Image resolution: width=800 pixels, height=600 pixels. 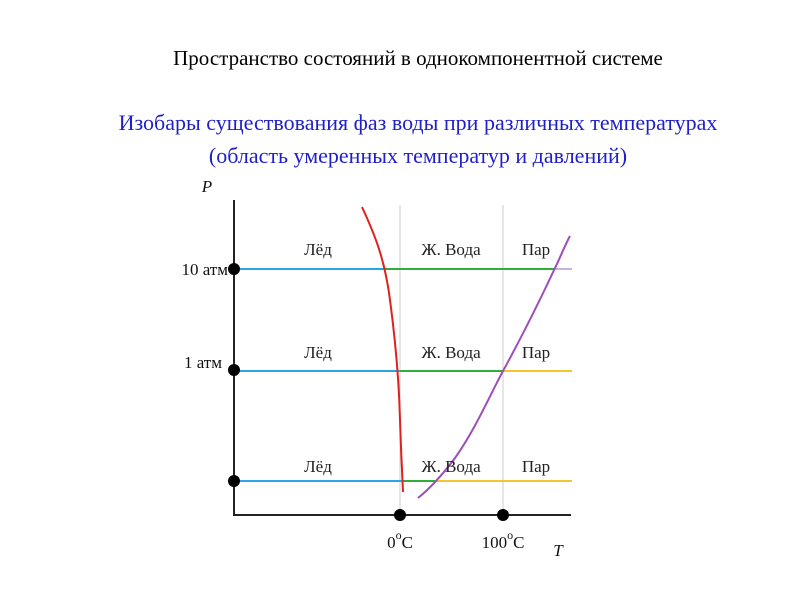 I want to click on temperature-label: 100oC, so click(x=503, y=540).